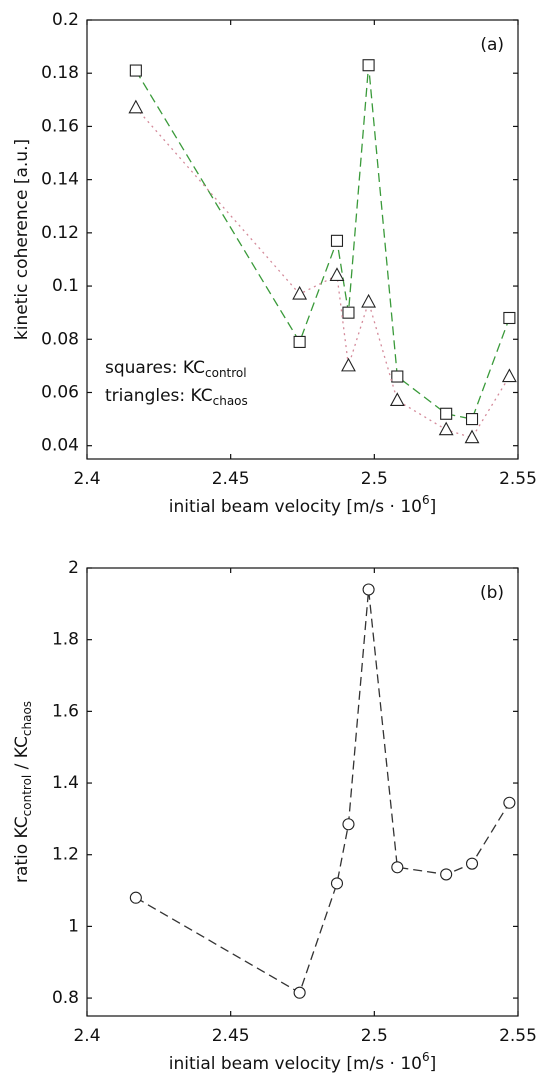 This screenshot has width=544, height=1073. What do you see at coordinates (22, 849) in the screenshot?
I see `y-axis-label-part: ratio KC` at bounding box center [22, 849].